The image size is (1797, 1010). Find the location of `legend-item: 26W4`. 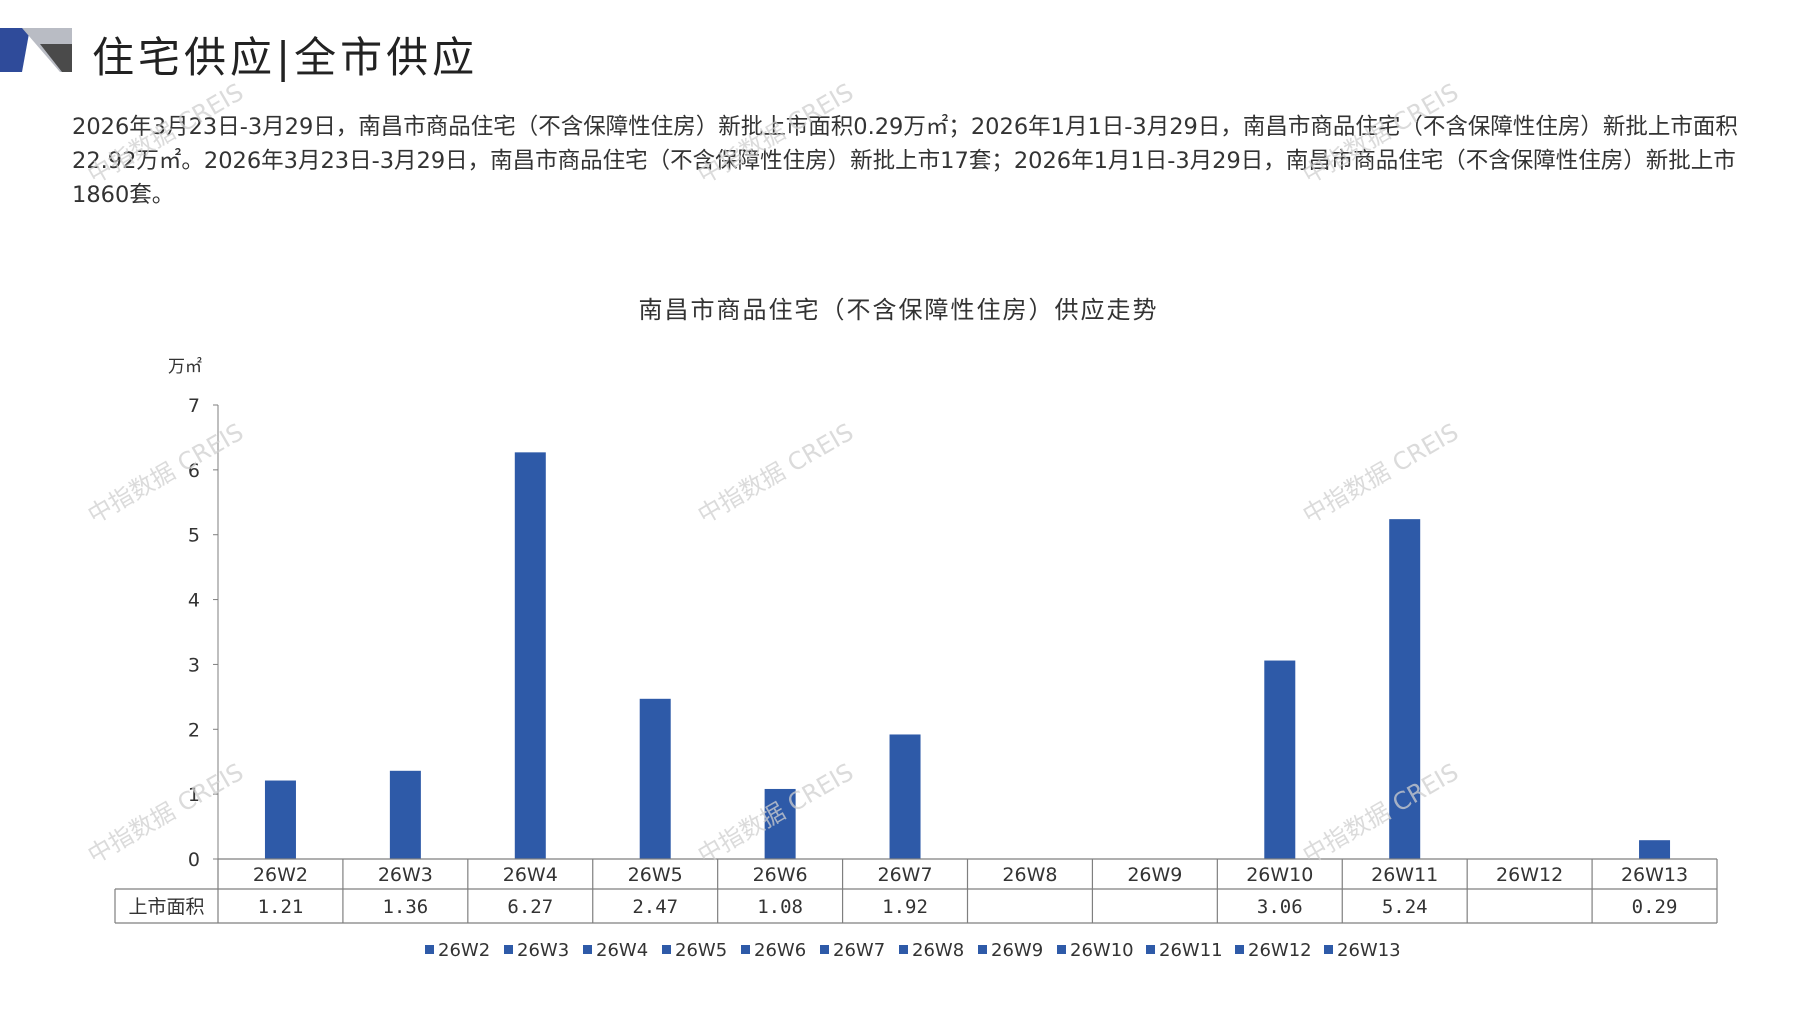

legend-item: 26W4 is located at coordinates (622, 950).